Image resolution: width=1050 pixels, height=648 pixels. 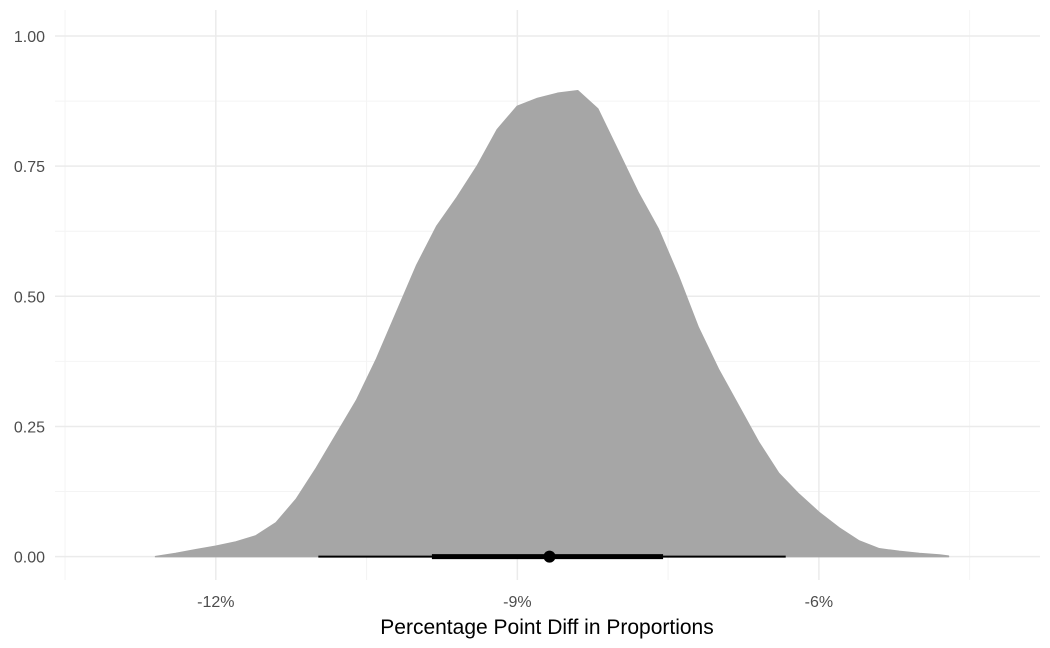 What do you see at coordinates (546, 627) in the screenshot?
I see `x-axis-title: Percentage Point Diff in Proportions` at bounding box center [546, 627].